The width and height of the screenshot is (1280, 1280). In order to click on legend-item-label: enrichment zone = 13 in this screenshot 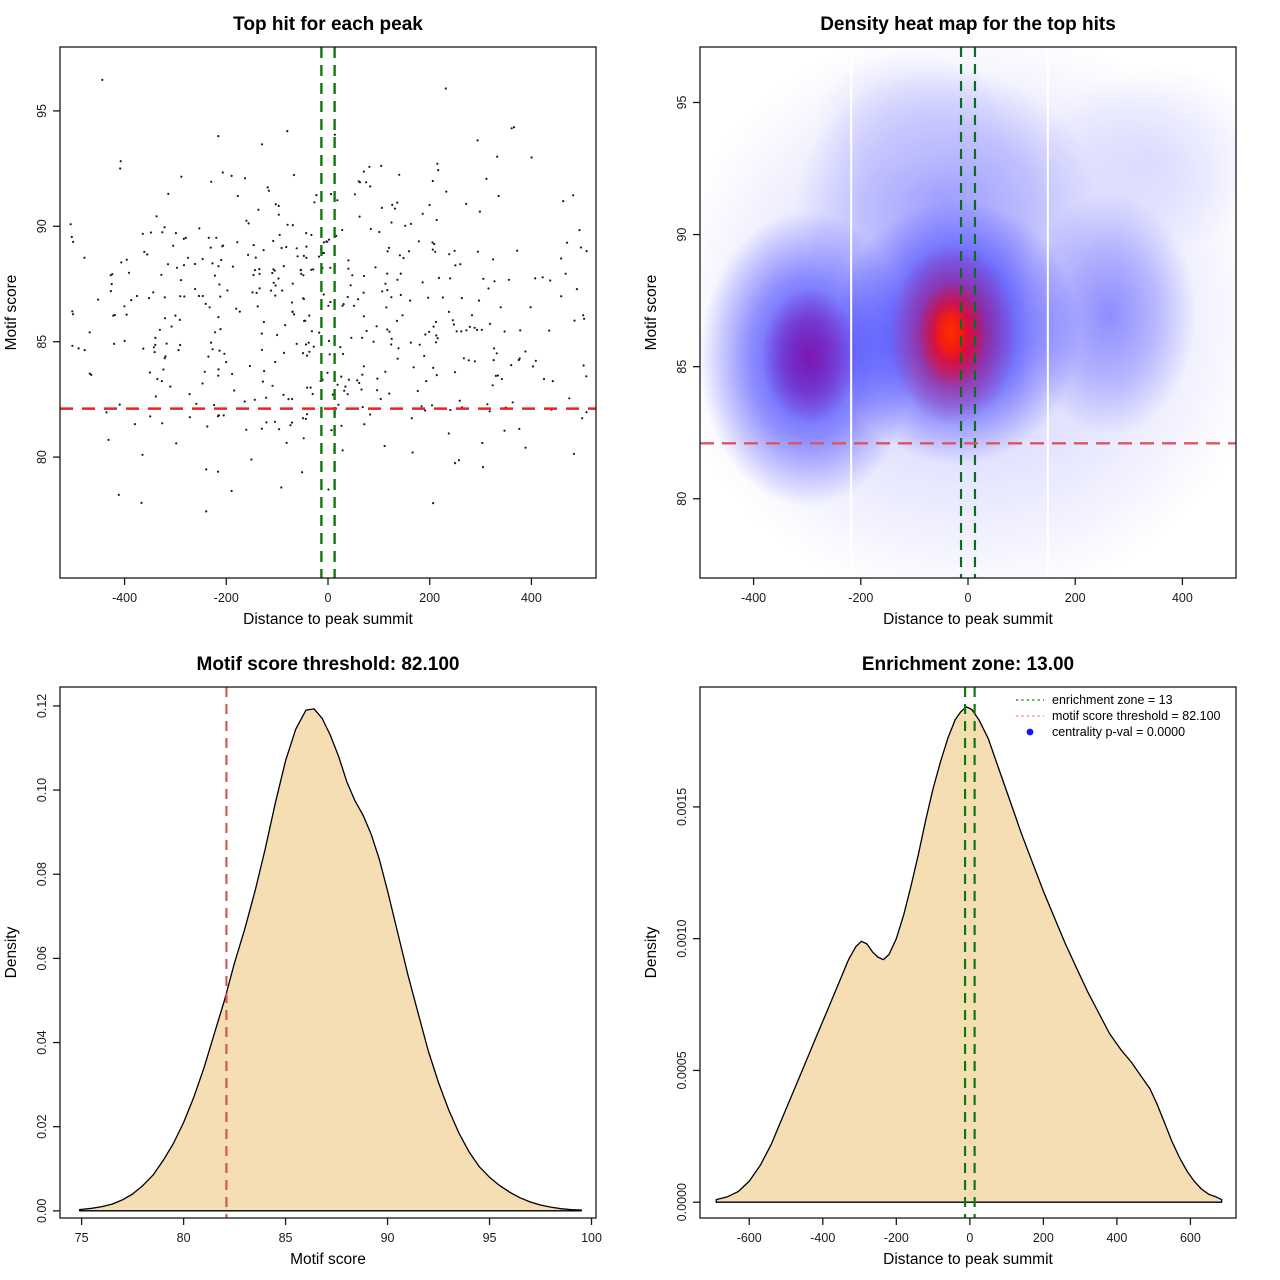, I will do `click(1112, 700)`.